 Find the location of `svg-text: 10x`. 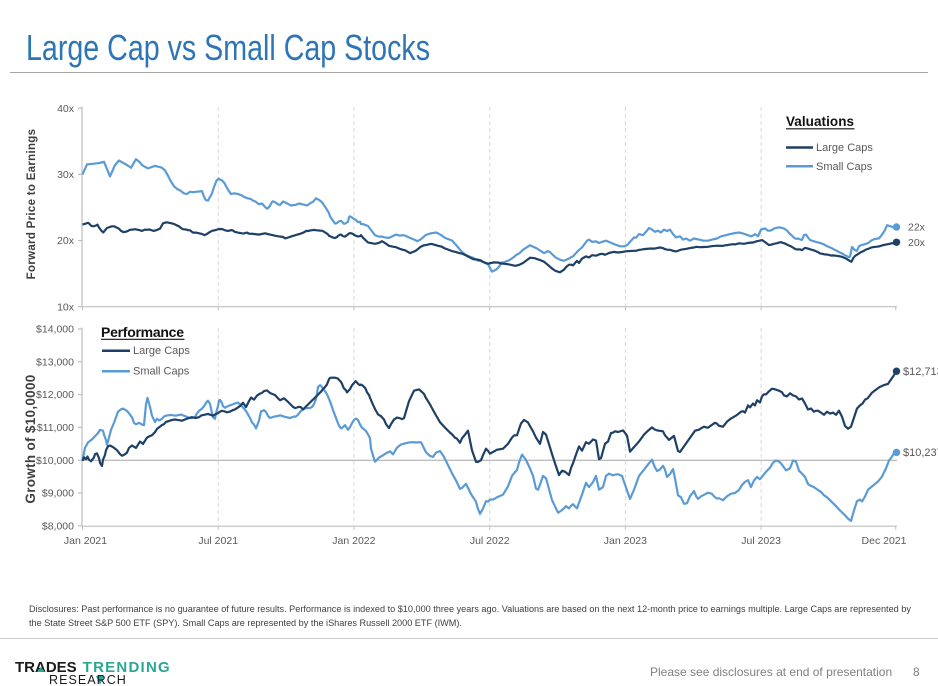

svg-text: 10x is located at coordinates (66, 307).